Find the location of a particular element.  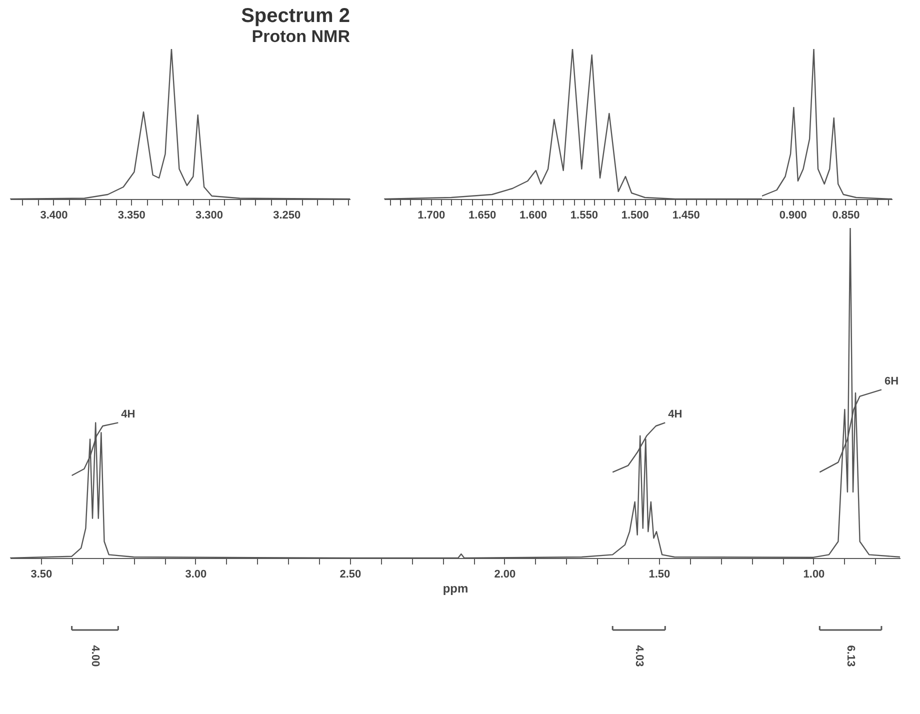

x-tick-label: 3.350 is located at coordinates (132, 216).